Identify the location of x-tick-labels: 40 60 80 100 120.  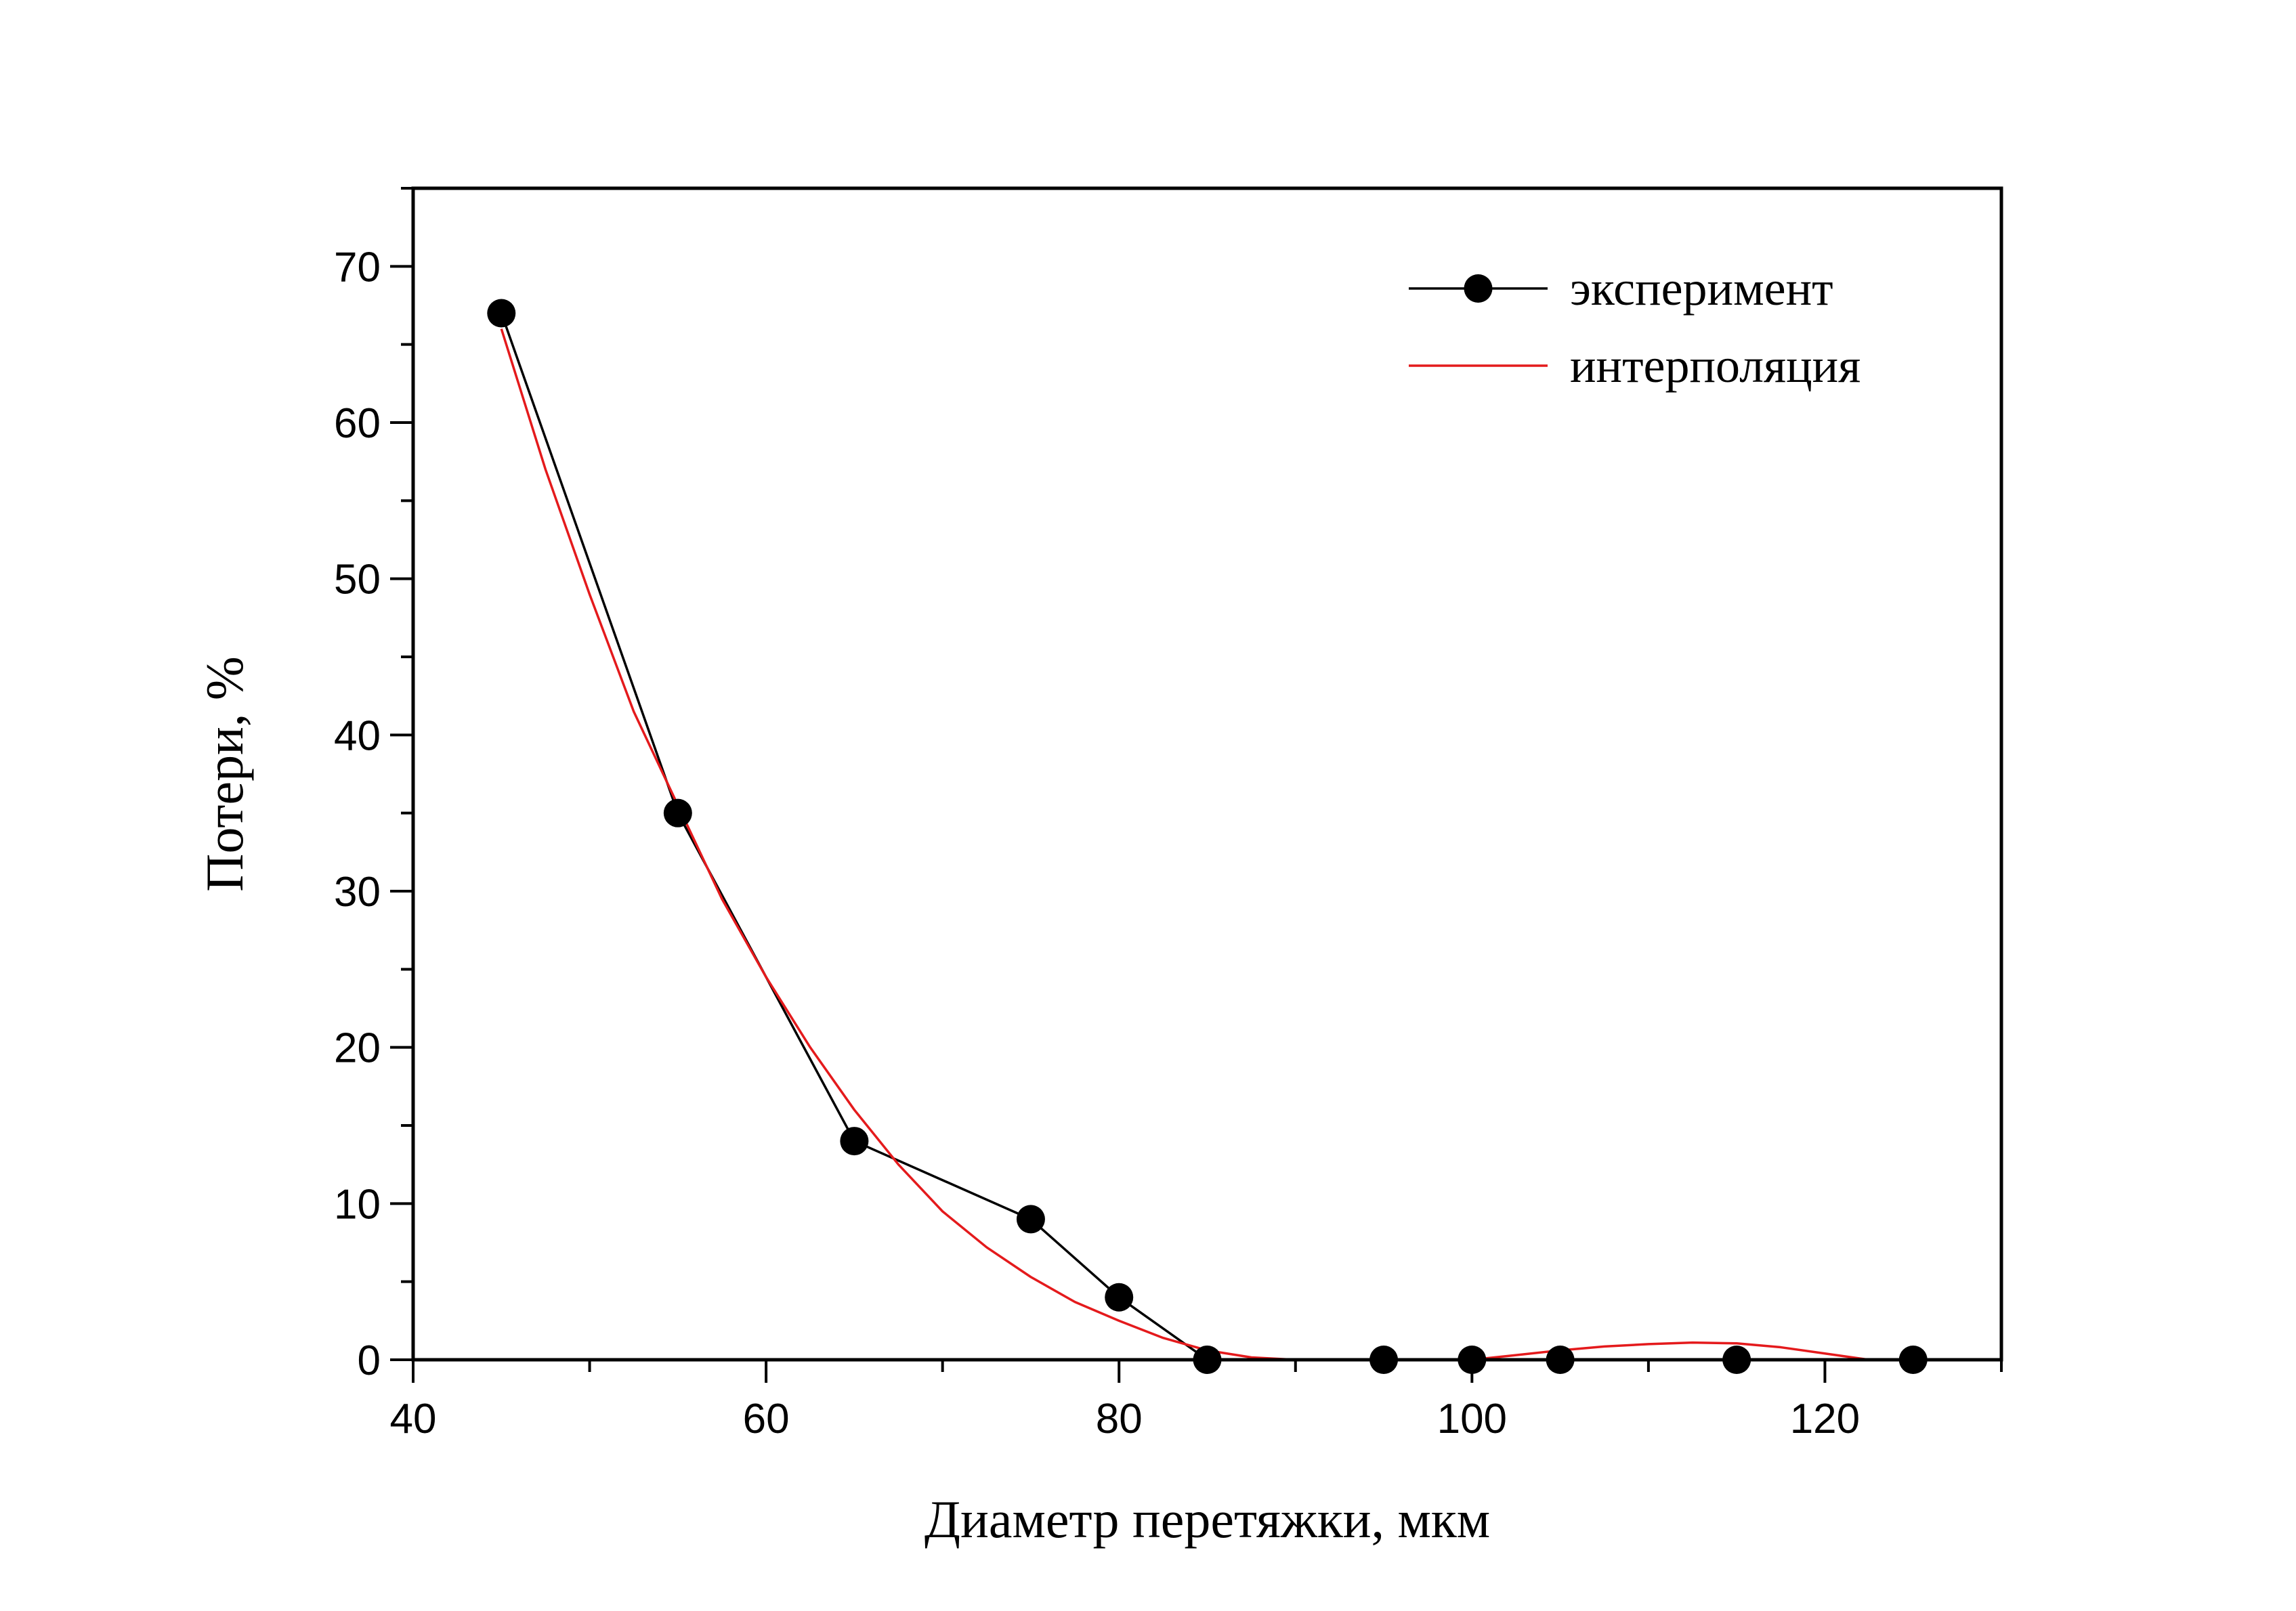
(1125, 1419).